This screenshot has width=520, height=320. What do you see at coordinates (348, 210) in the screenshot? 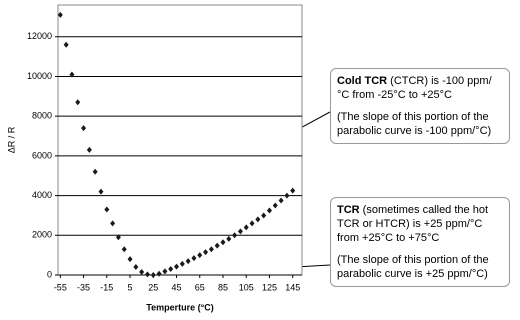
I see `annotation-bold: TCR` at bounding box center [348, 210].